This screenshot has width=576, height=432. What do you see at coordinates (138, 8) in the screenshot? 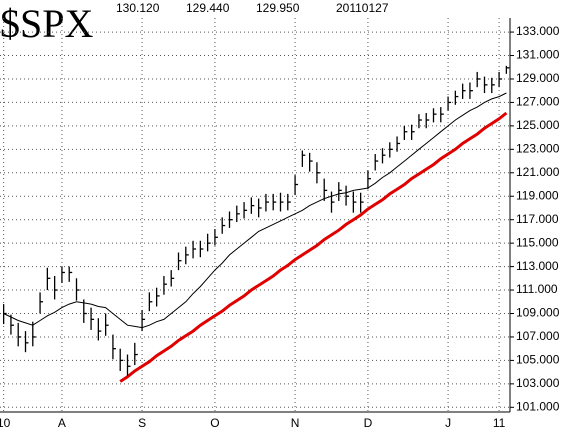
I see `header-high: 130.120` at bounding box center [138, 8].